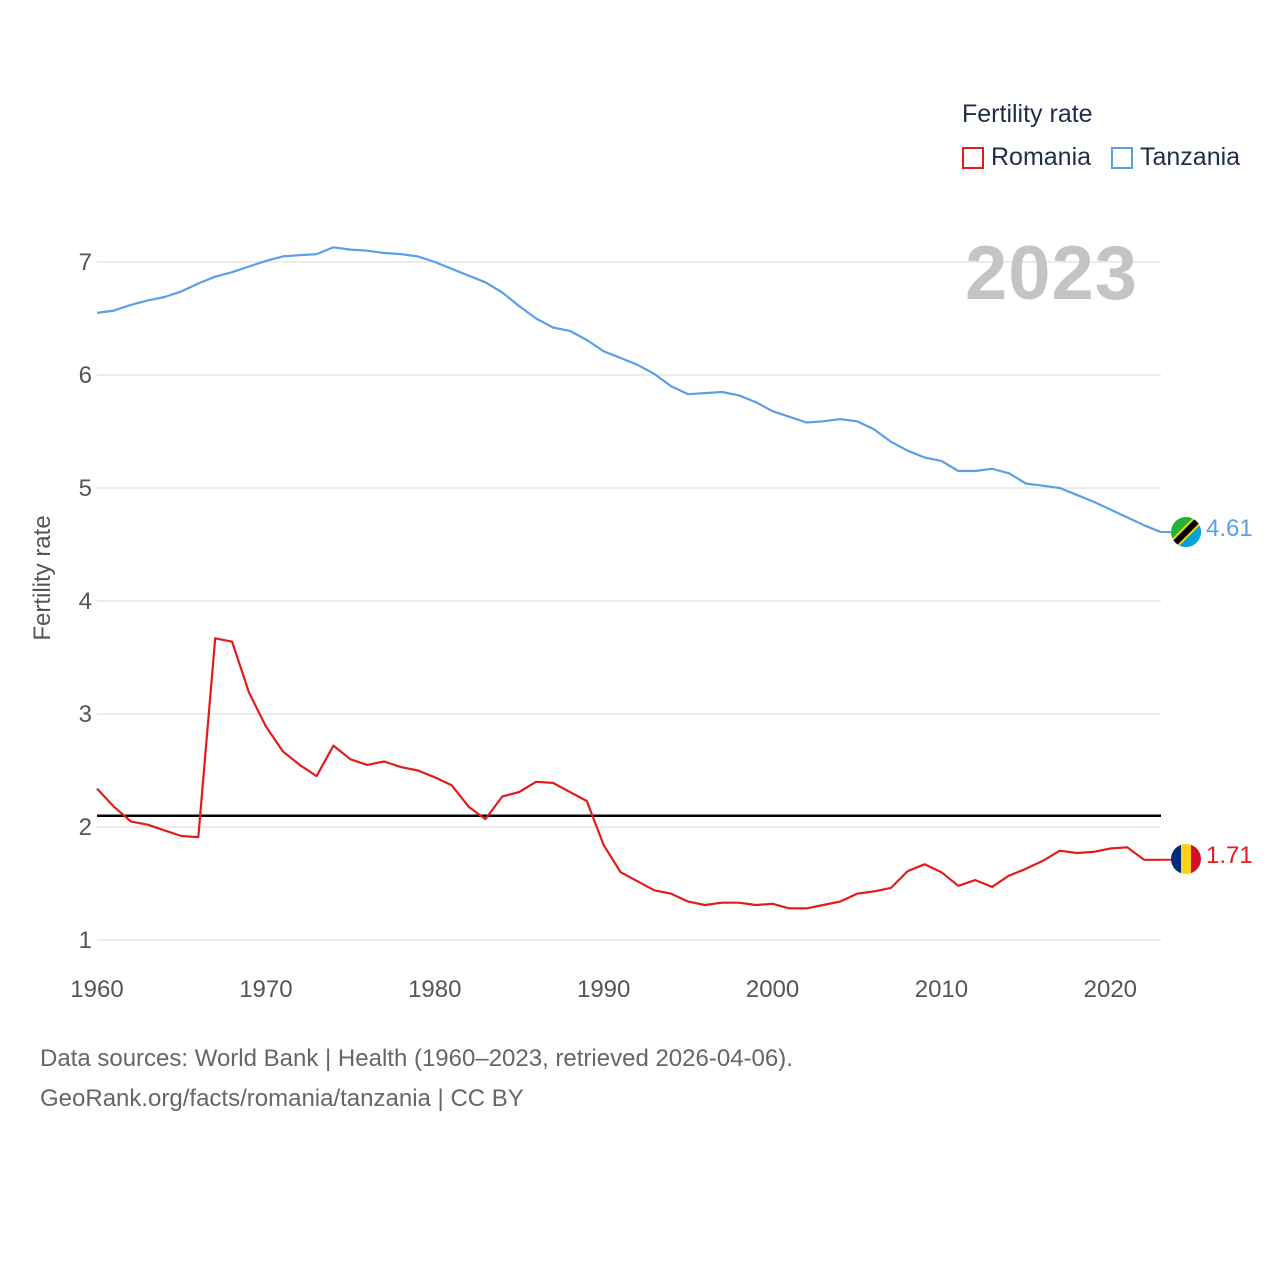 The image size is (1280, 1280). Describe the element at coordinates (85, 827) in the screenshot. I see `y-tick-label: 2` at that location.